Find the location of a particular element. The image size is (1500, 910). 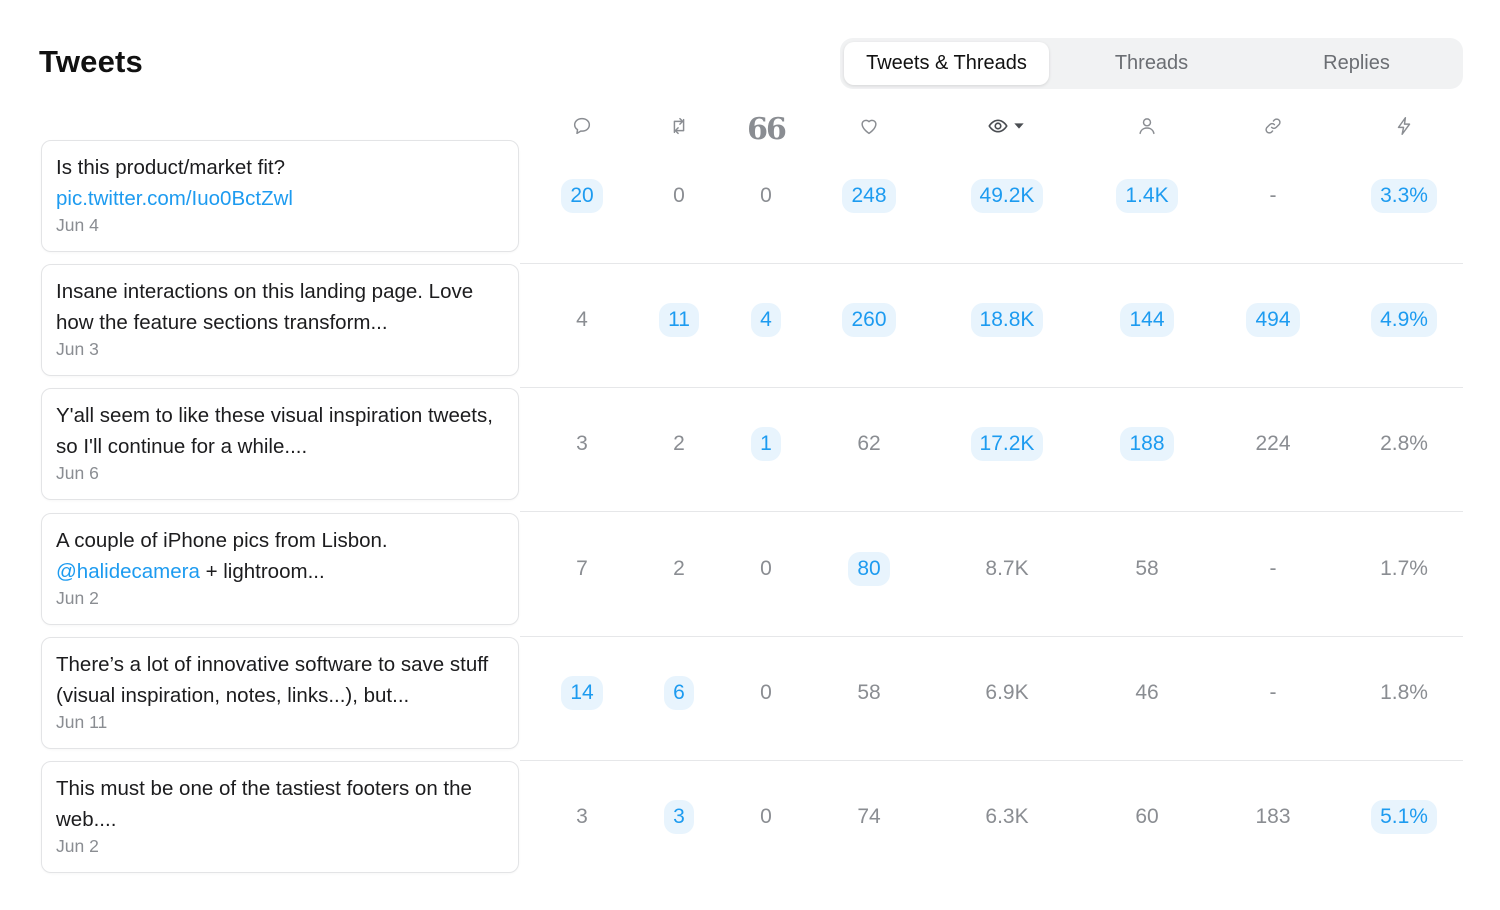

quotes-cell: 0 is located at coordinates (766, 196).